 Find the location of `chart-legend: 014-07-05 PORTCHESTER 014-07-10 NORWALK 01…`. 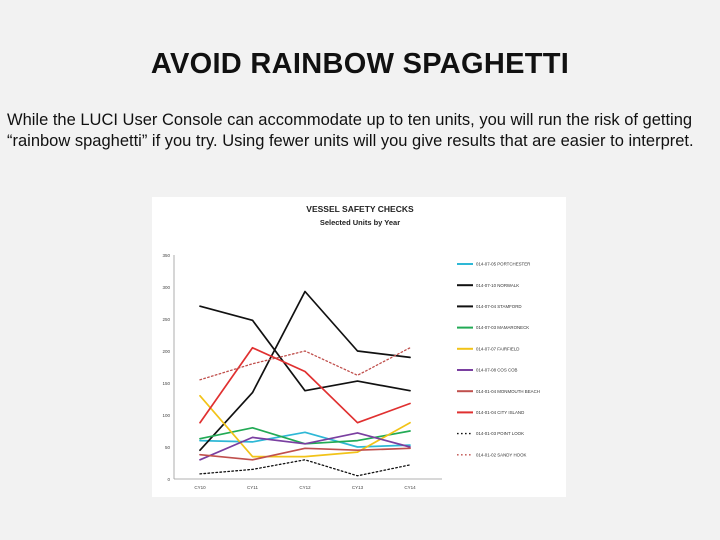

chart-legend: 014-07-05 PORTCHESTER 014-07-10 NORWALK 01… is located at coordinates (498, 359).